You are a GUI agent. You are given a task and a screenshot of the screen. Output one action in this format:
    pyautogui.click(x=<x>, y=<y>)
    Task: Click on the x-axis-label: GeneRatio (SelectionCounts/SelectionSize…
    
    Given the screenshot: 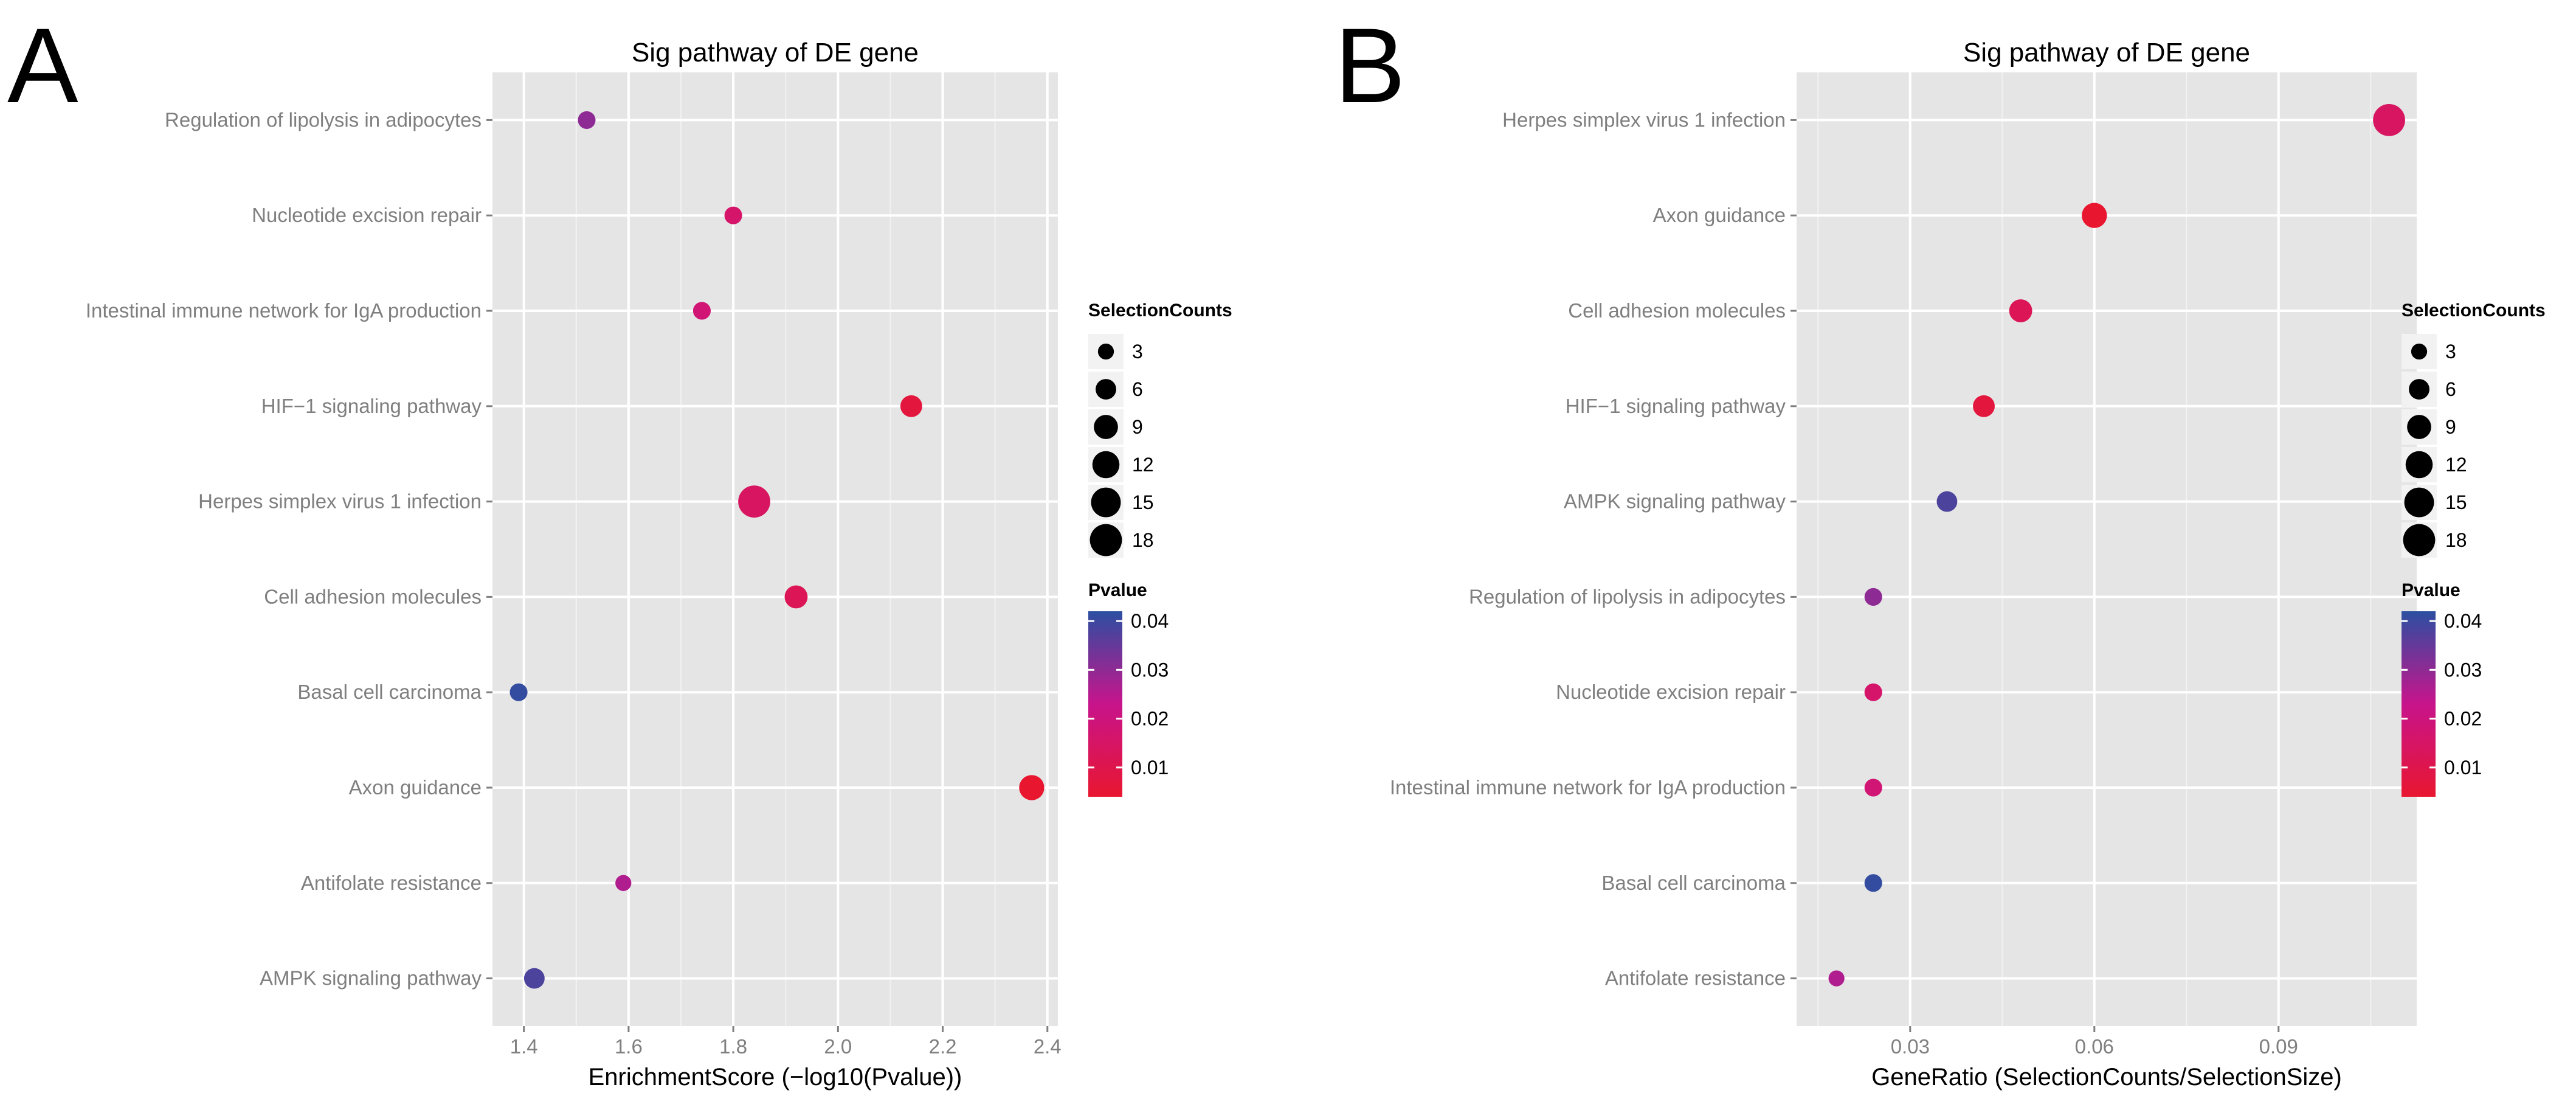 What is the action you would take?
    pyautogui.click(x=2106, y=1077)
    